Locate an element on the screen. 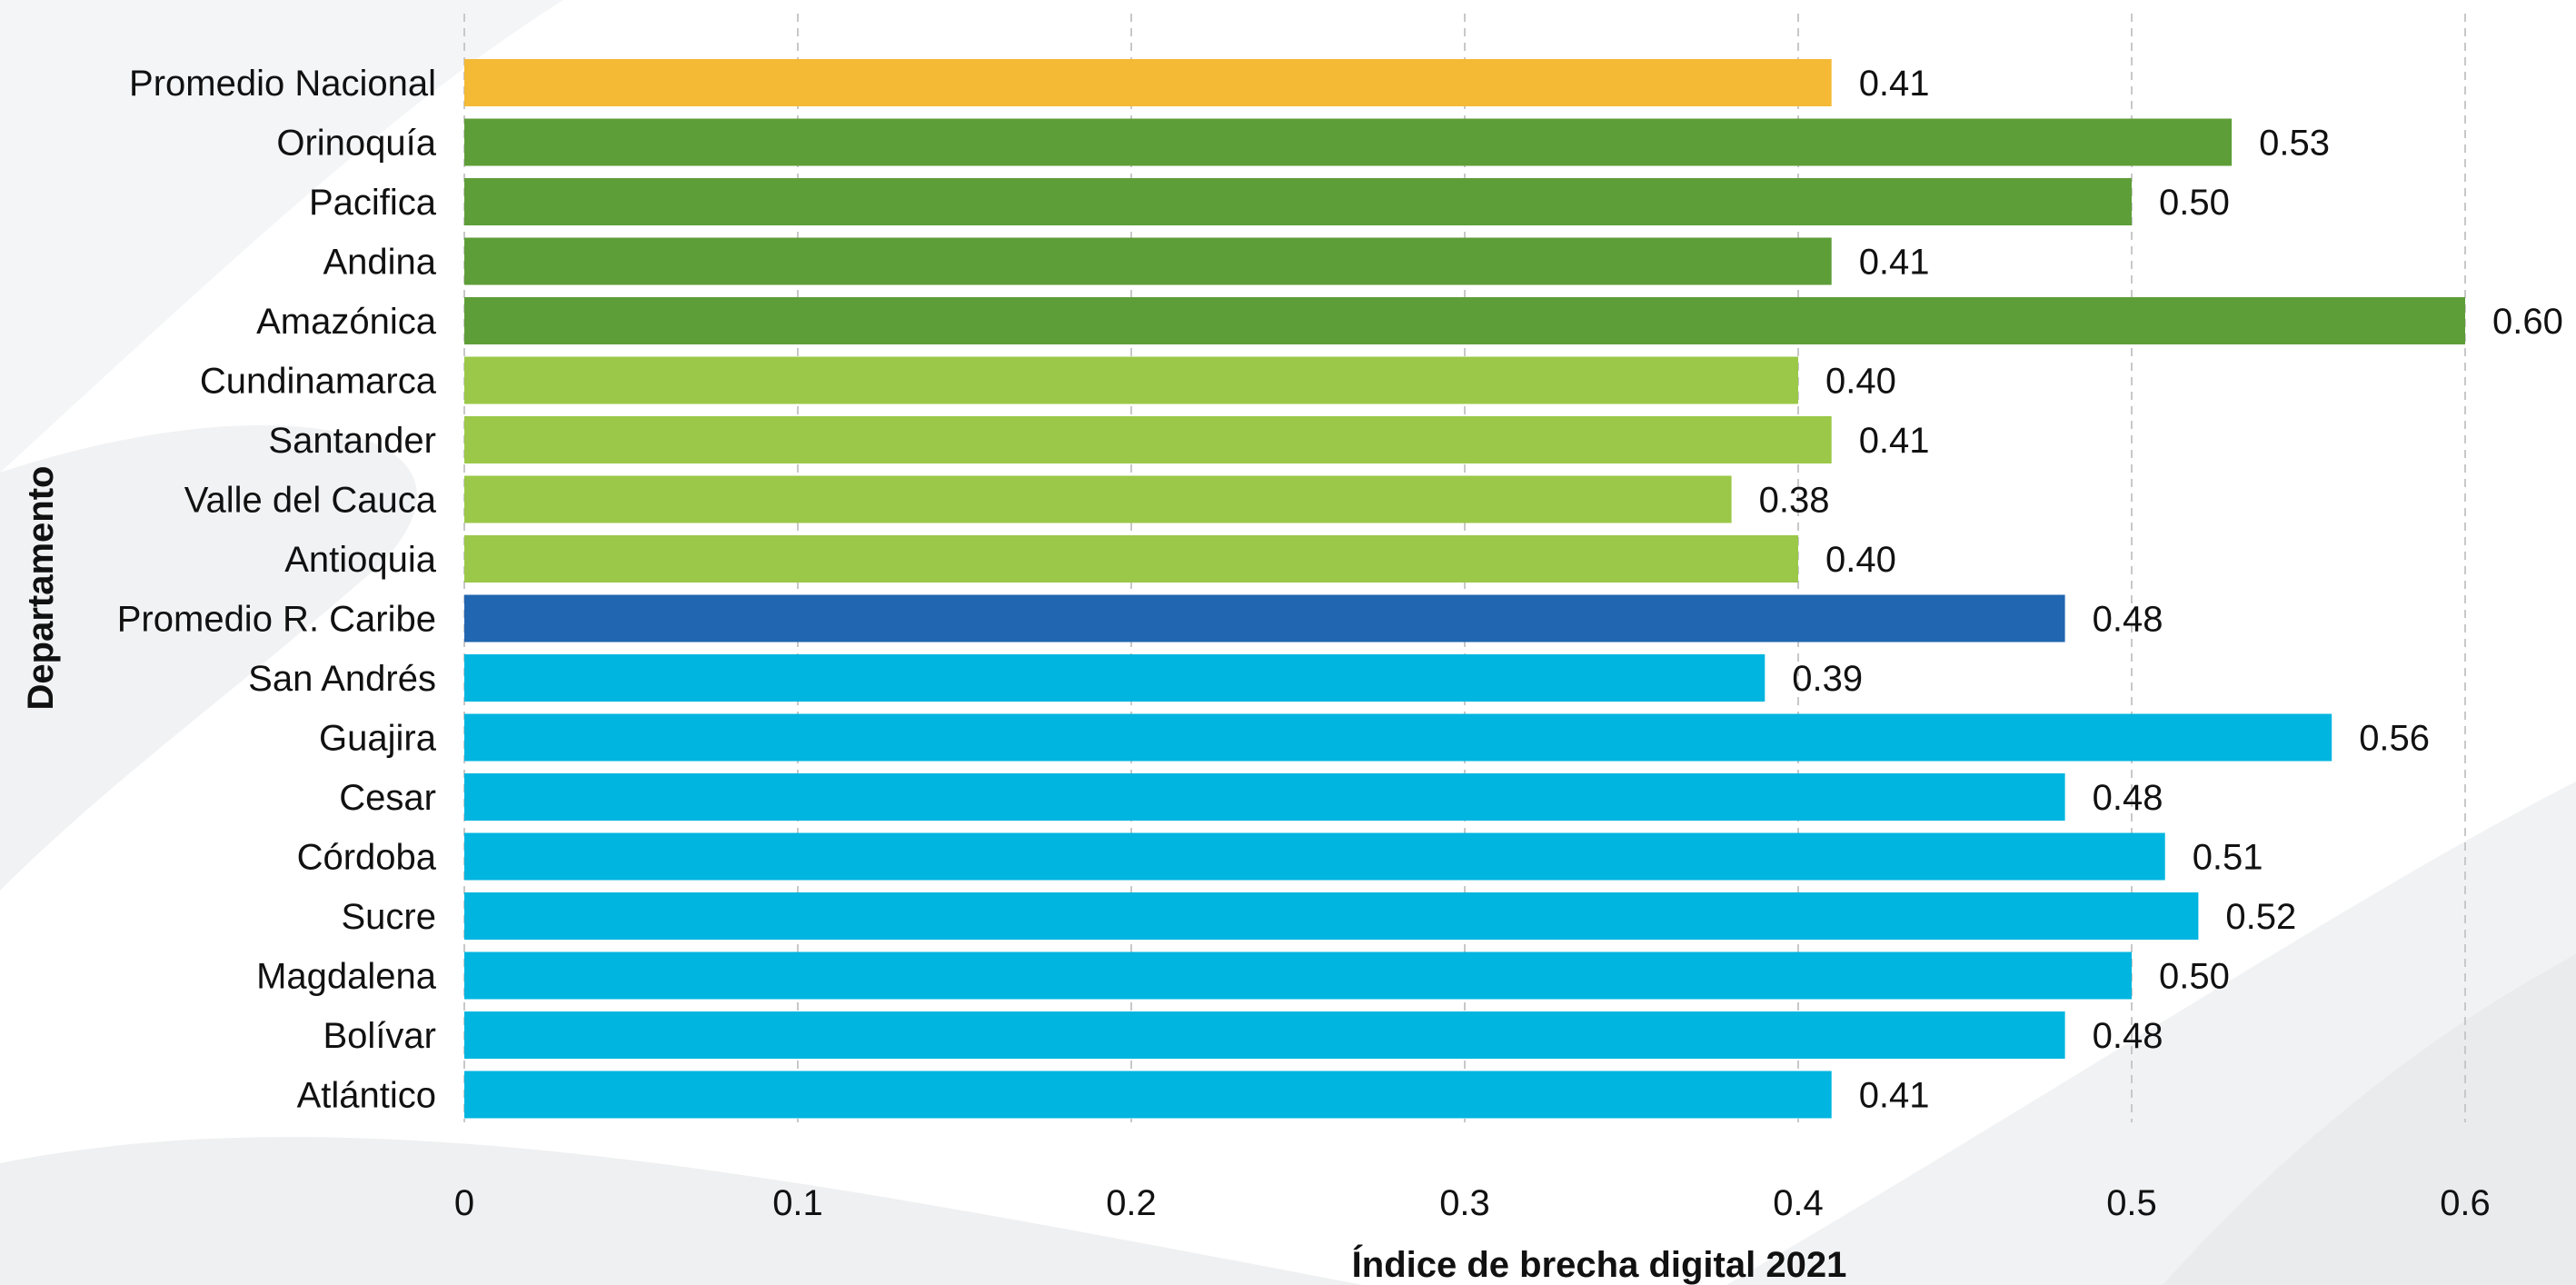 The image size is (2576, 1285). value-label: 0.60 is located at coordinates (2527, 322).